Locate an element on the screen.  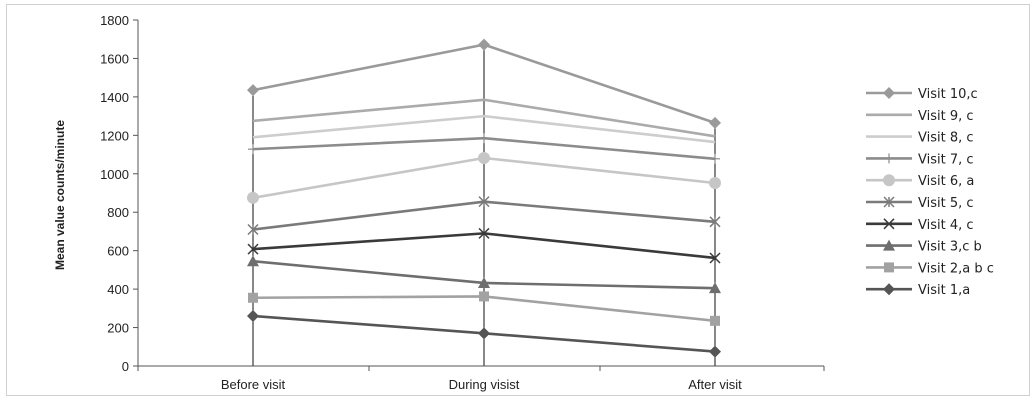
y-tick-label: 200 is located at coordinates (118, 328).